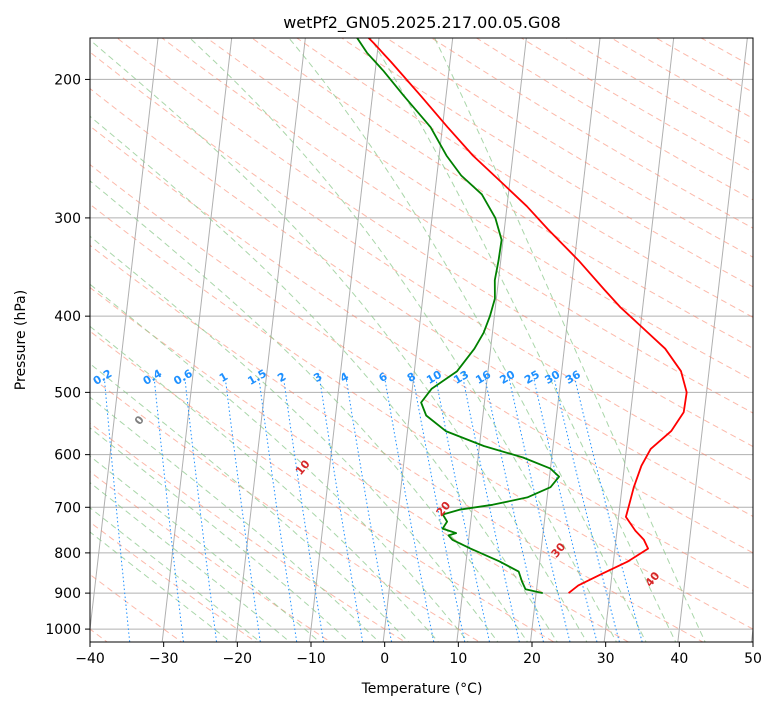 The height and width of the screenshot is (708, 775). Describe the element at coordinates (21, 340) in the screenshot. I see `y-axis-title: Pressure (hPa)` at that location.